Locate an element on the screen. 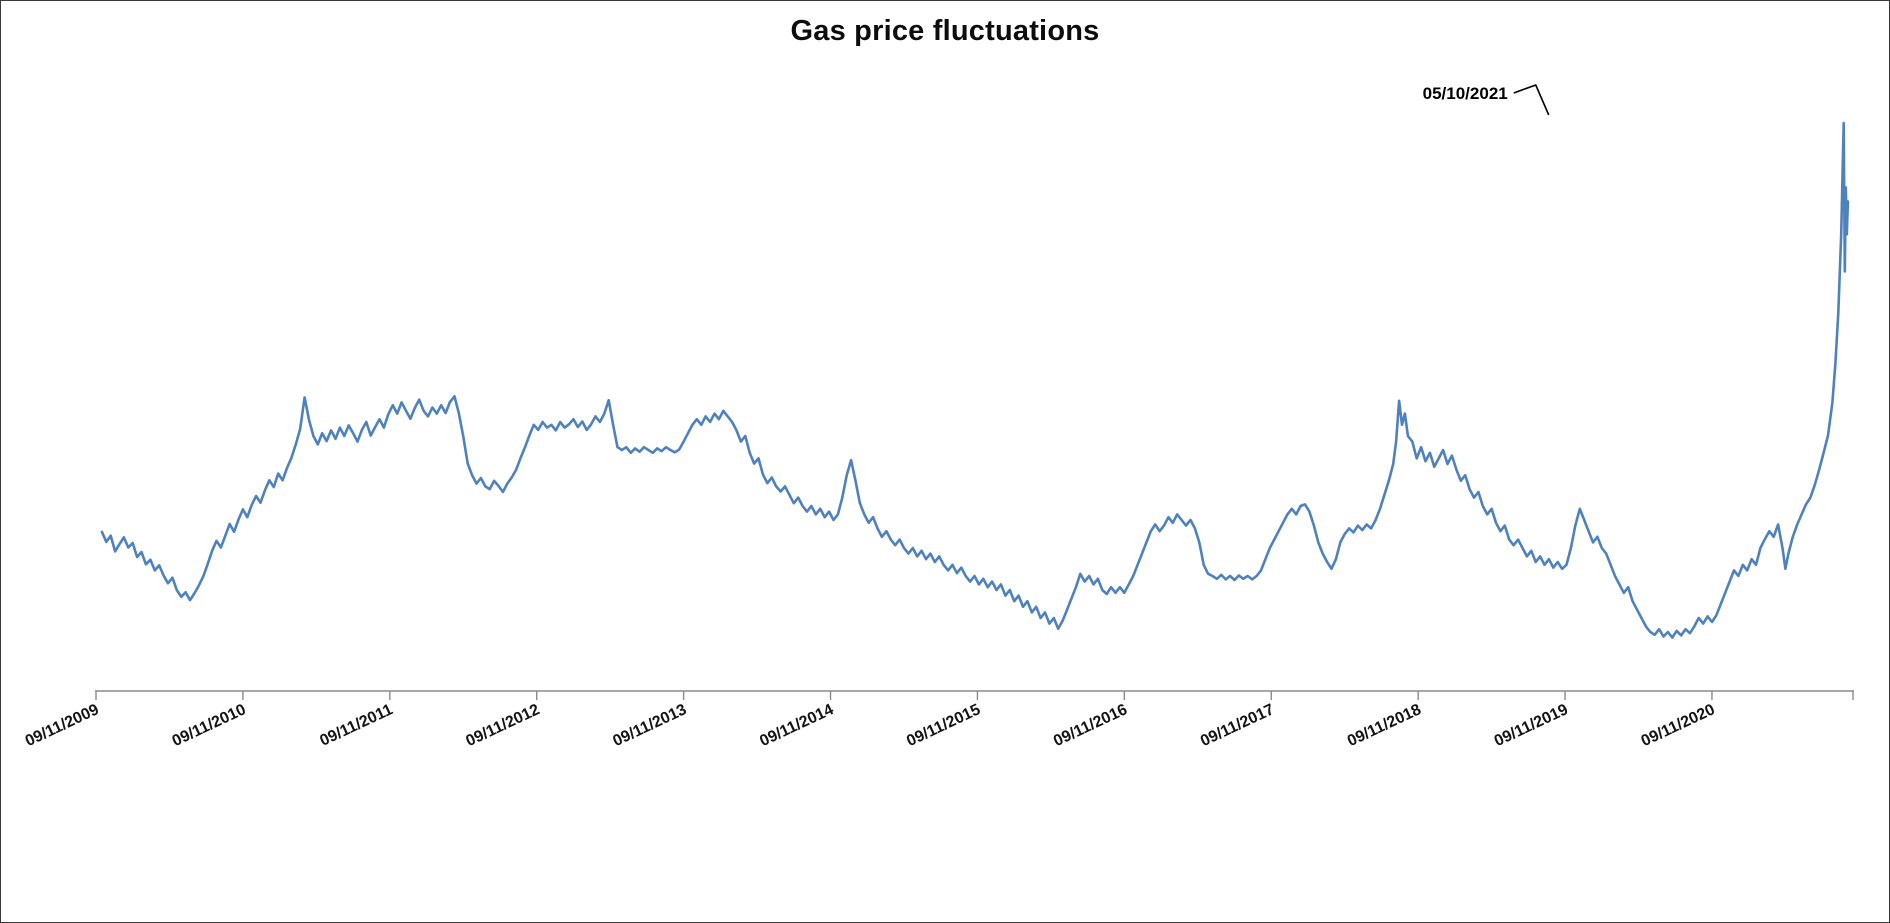 The image size is (1890, 923). x-tick-label: 09/11/2016 is located at coordinates (1090, 725).